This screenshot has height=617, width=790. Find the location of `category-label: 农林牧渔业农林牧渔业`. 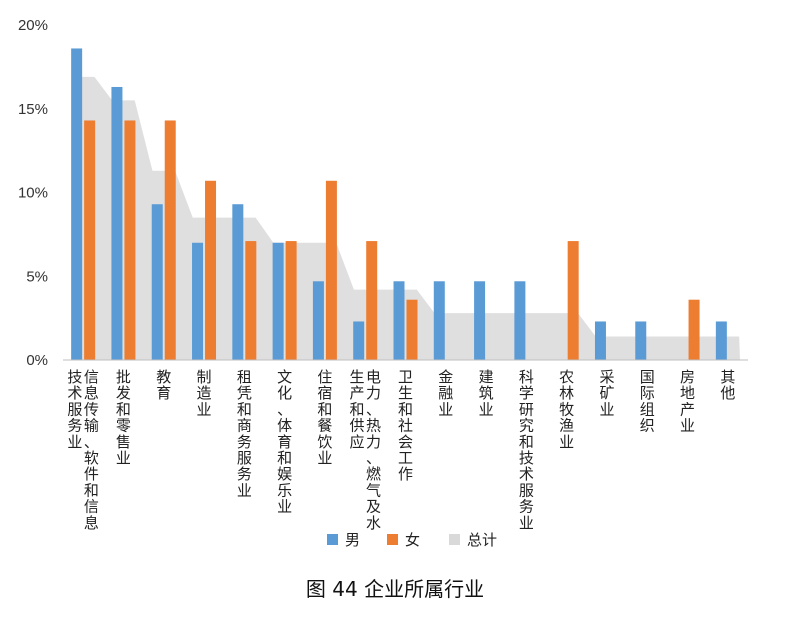

category-label: 农林牧渔业农林牧渔业 is located at coordinates (566, 409).